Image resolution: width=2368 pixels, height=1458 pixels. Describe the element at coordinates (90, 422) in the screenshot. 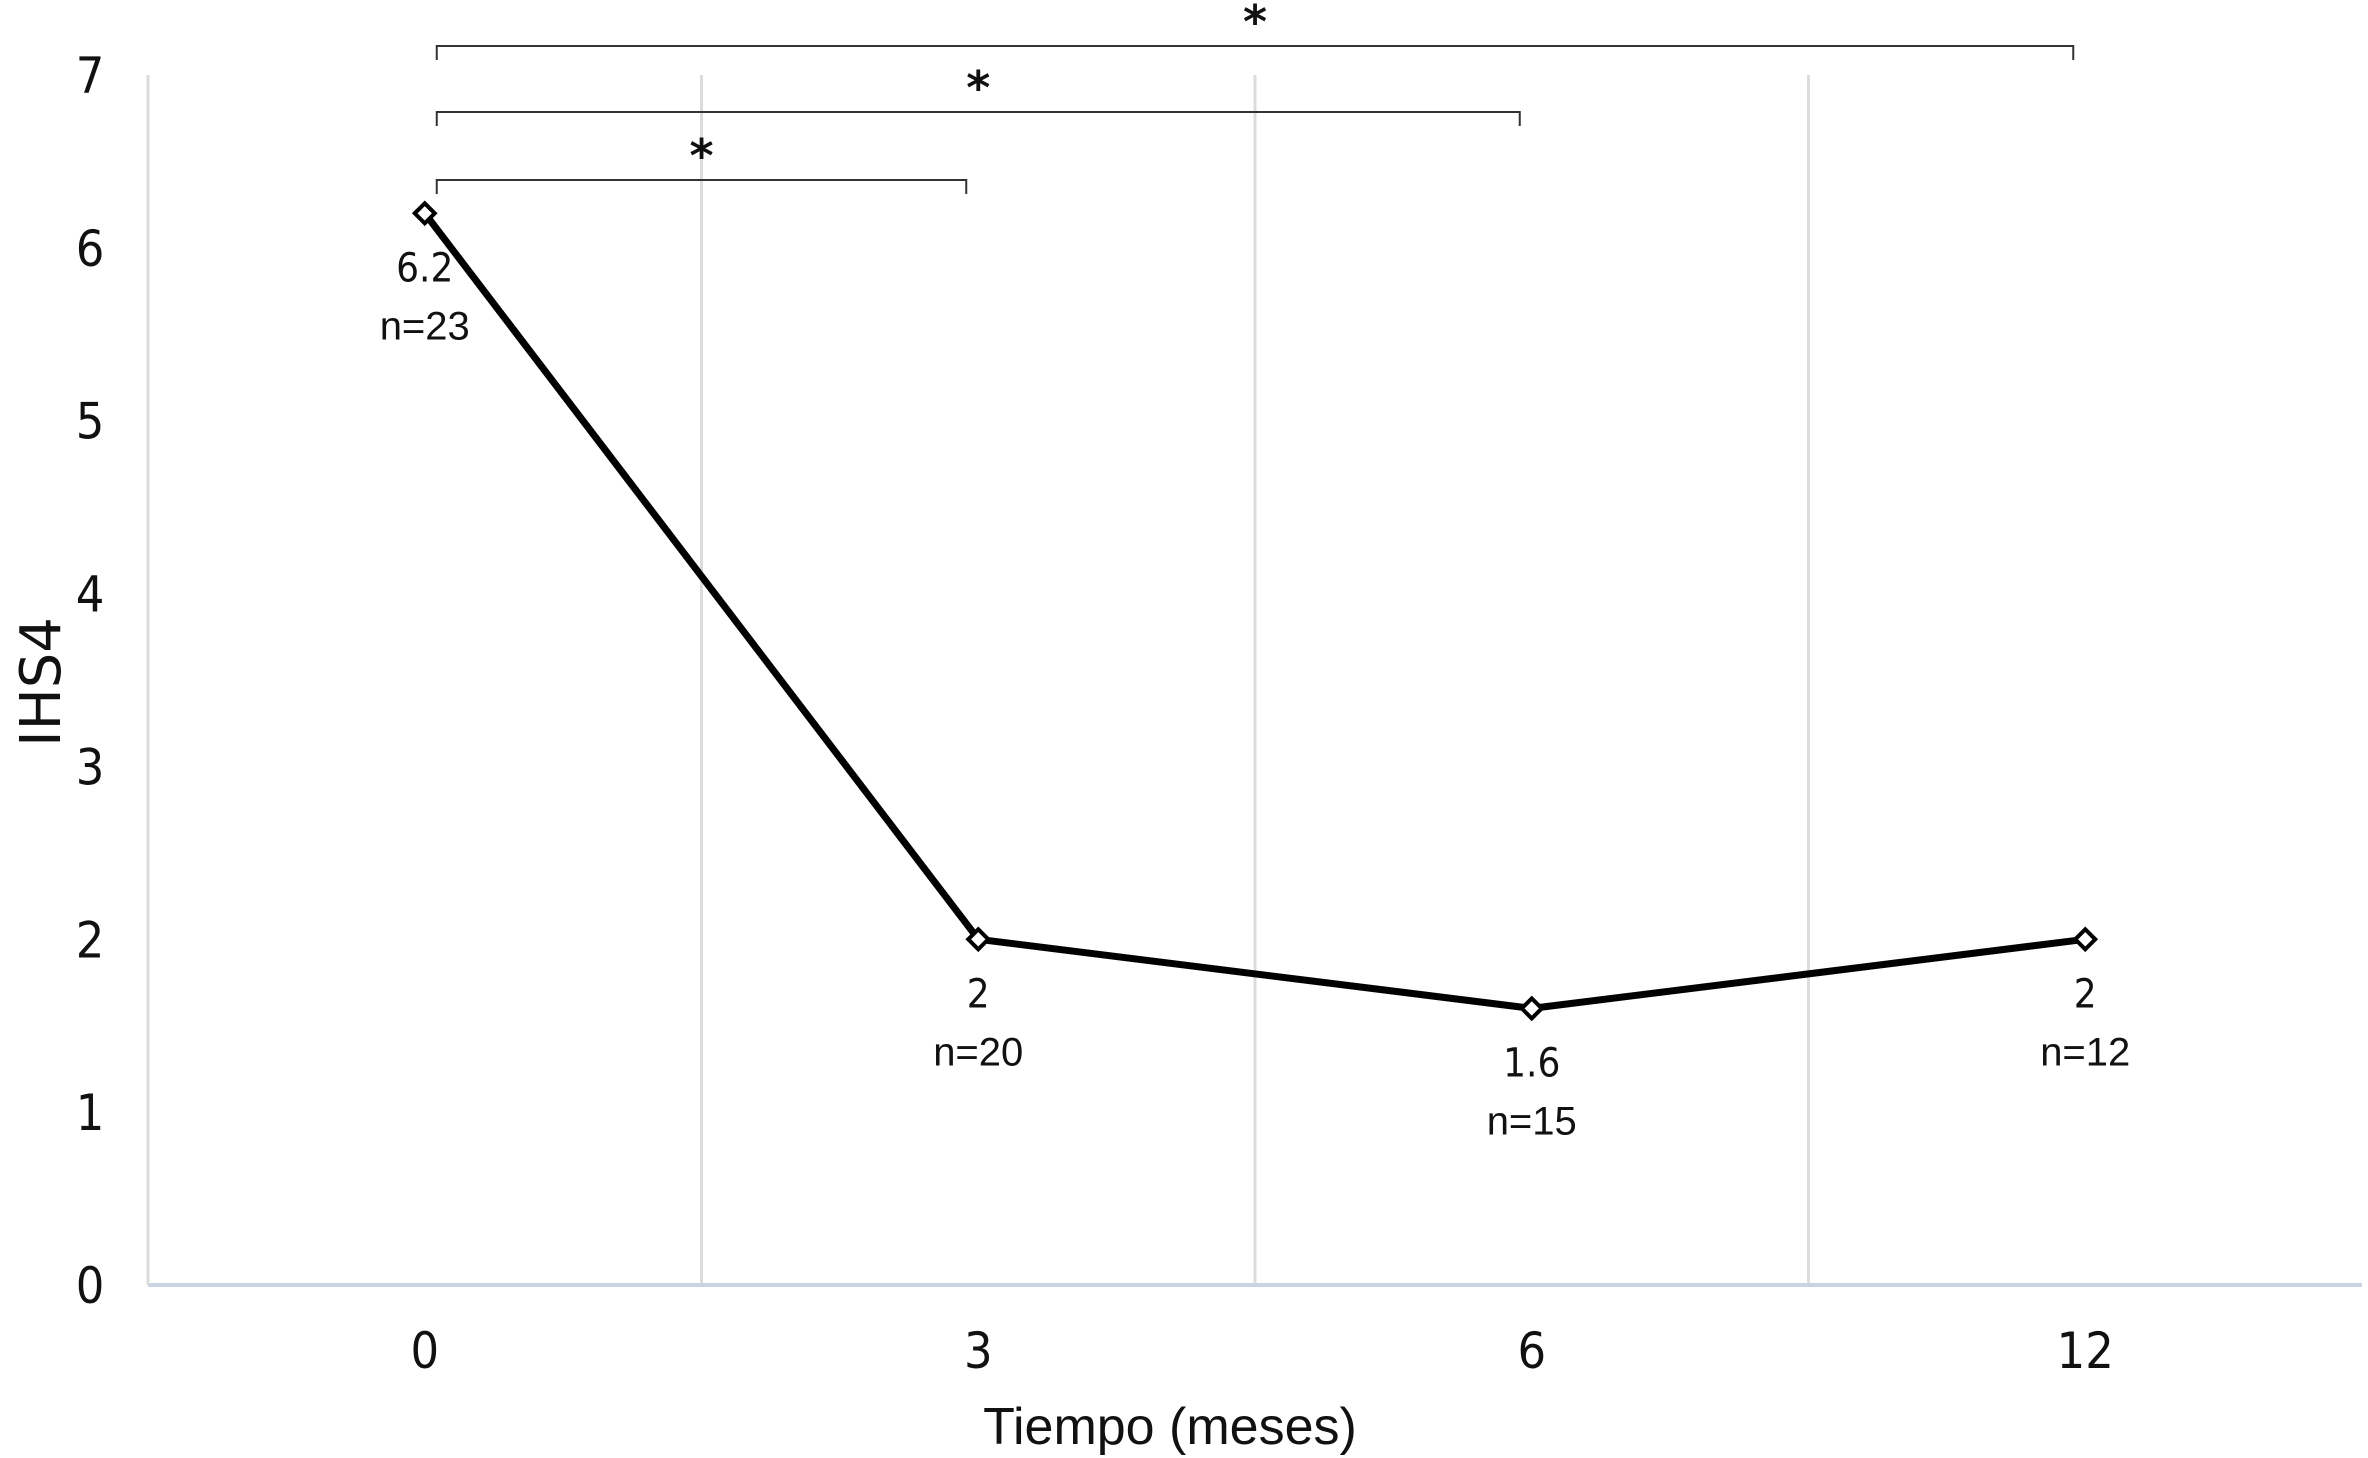

I see `y-tick-label: 5` at that location.